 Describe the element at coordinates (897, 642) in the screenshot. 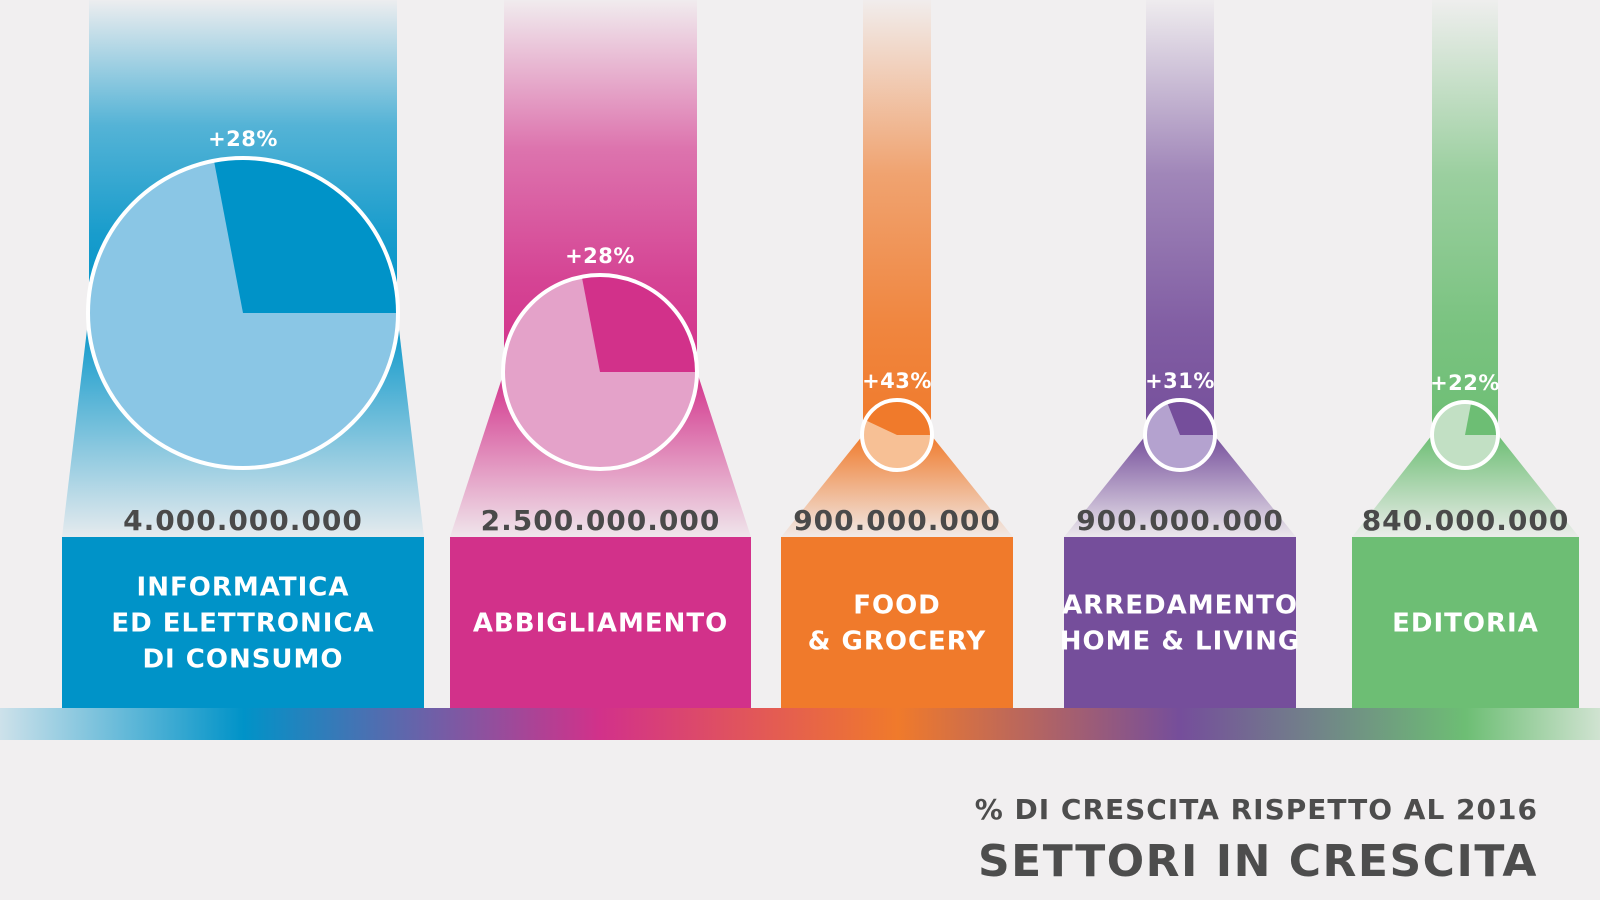

I see `sector-name-line: & GROCERY` at that location.